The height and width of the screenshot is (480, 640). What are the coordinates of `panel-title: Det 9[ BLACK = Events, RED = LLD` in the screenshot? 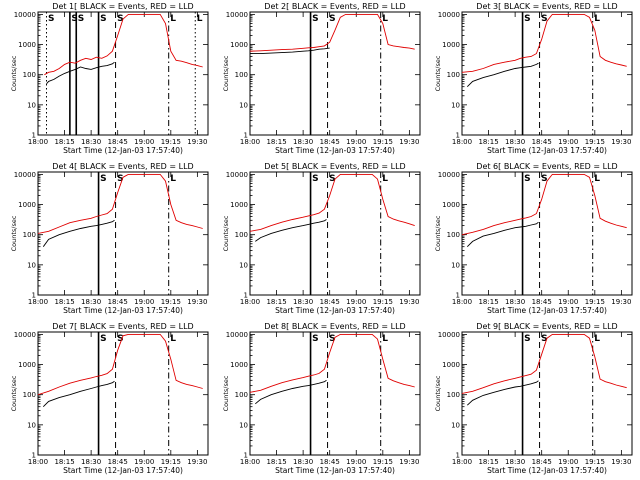 It's located at (546, 326).